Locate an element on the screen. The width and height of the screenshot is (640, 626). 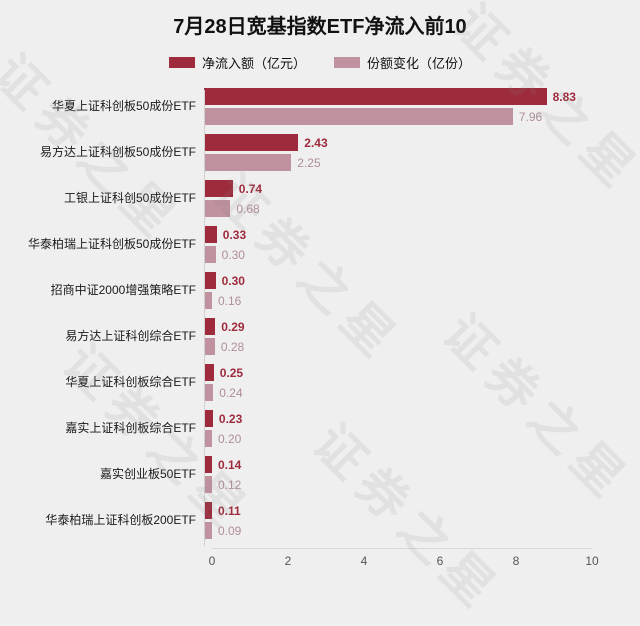
category-label: 招商中证2000增强策略ETF is located at coordinates (123, 289).